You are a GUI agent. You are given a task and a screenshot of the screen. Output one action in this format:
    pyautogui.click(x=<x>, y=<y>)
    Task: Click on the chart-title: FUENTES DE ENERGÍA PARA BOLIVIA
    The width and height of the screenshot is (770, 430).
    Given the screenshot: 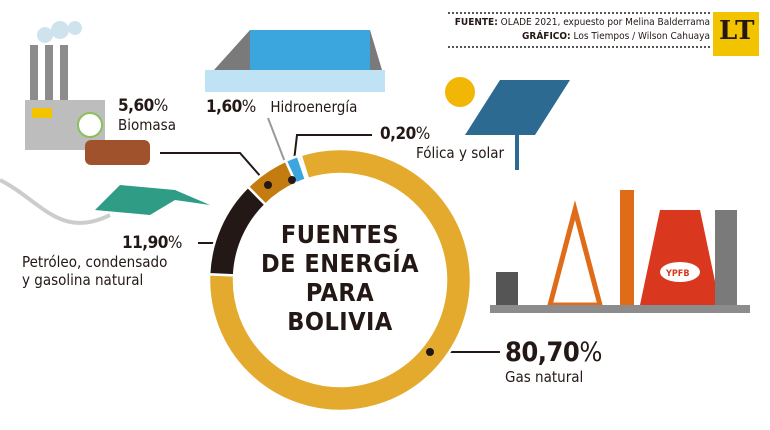 What is the action you would take?
    pyautogui.click(x=340, y=278)
    